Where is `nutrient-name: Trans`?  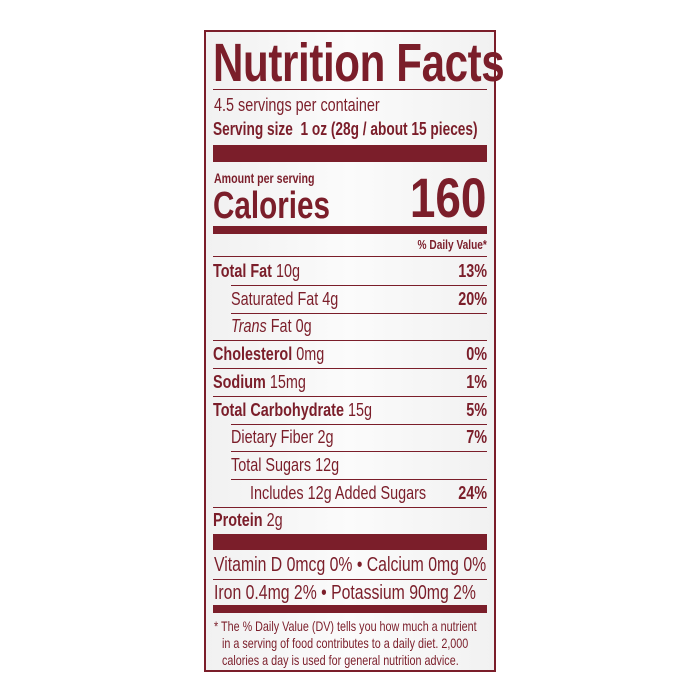
nutrient-name: Trans is located at coordinates (249, 326).